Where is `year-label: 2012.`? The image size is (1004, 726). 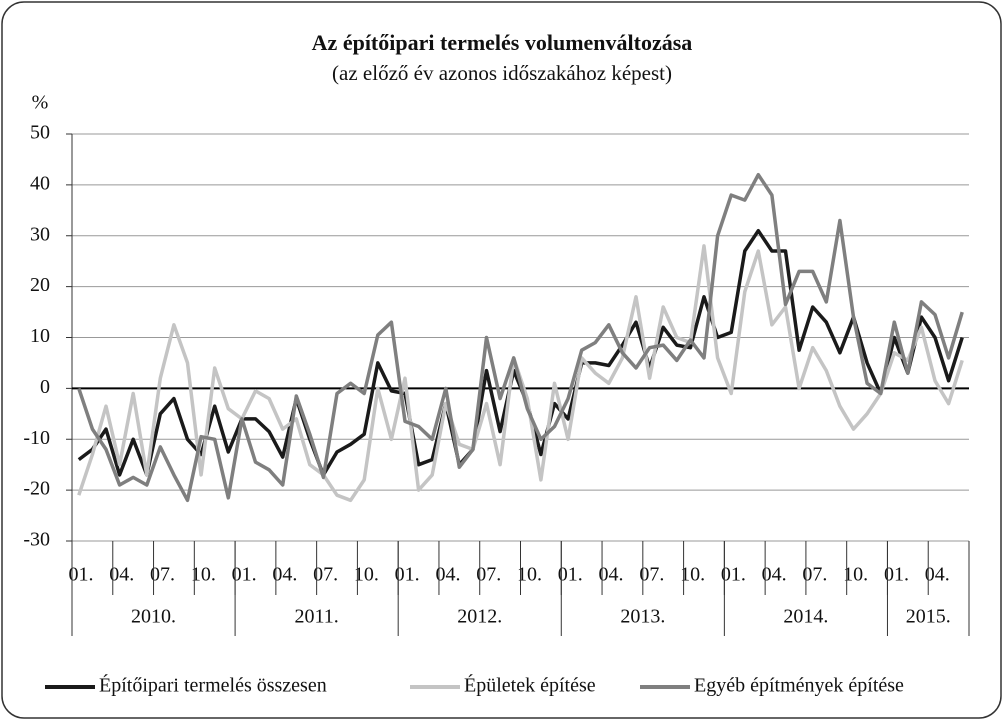 year-label: 2012. is located at coordinates (479, 617).